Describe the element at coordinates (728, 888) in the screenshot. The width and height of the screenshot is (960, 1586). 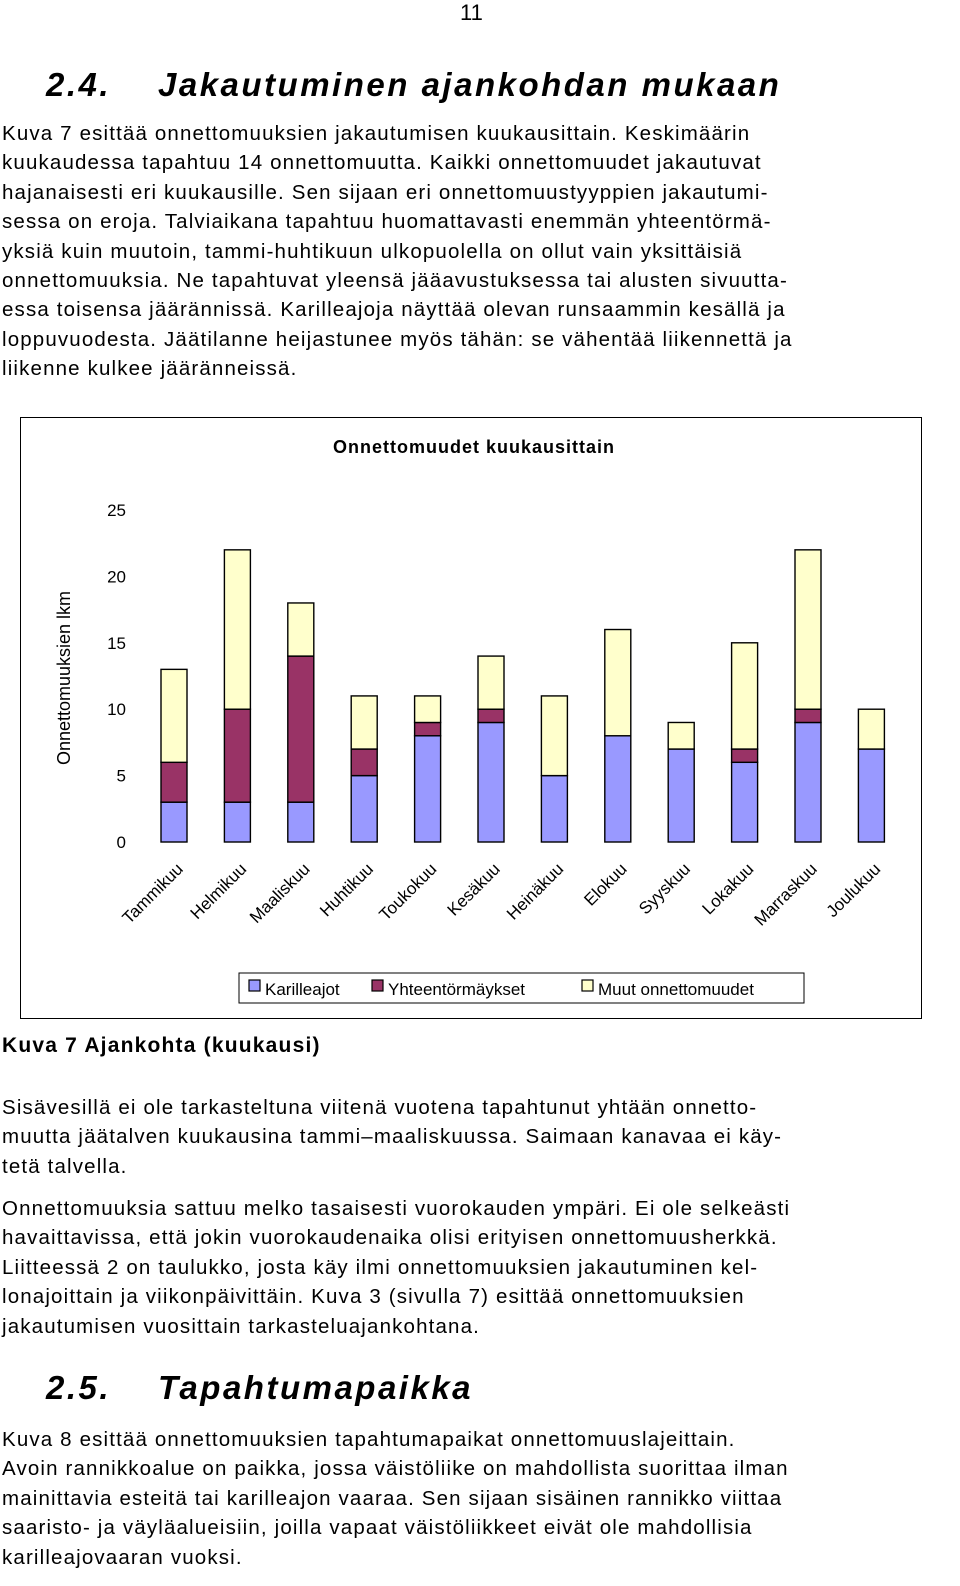
I see `x-tick-label: Lokakuu` at that location.